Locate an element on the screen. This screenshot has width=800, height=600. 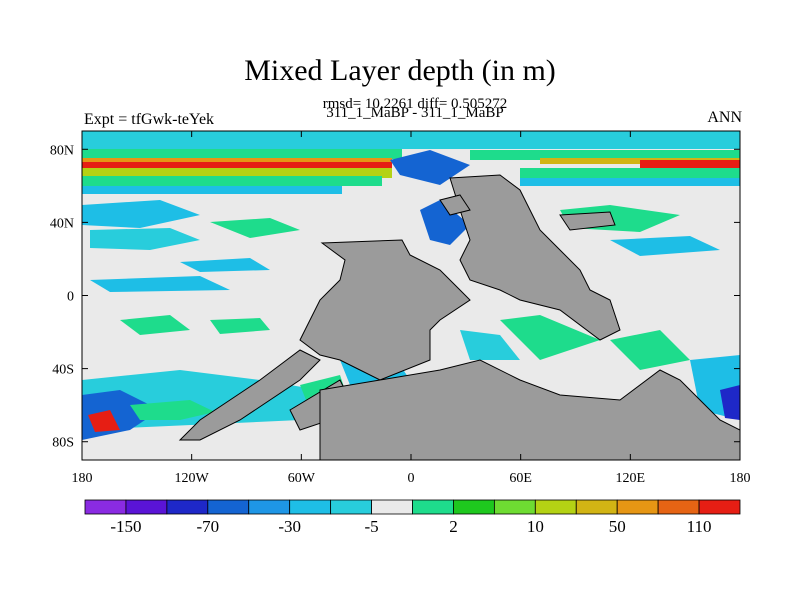
experiment-label: Expt = tfGwk-teYek is located at coordinates (149, 119).